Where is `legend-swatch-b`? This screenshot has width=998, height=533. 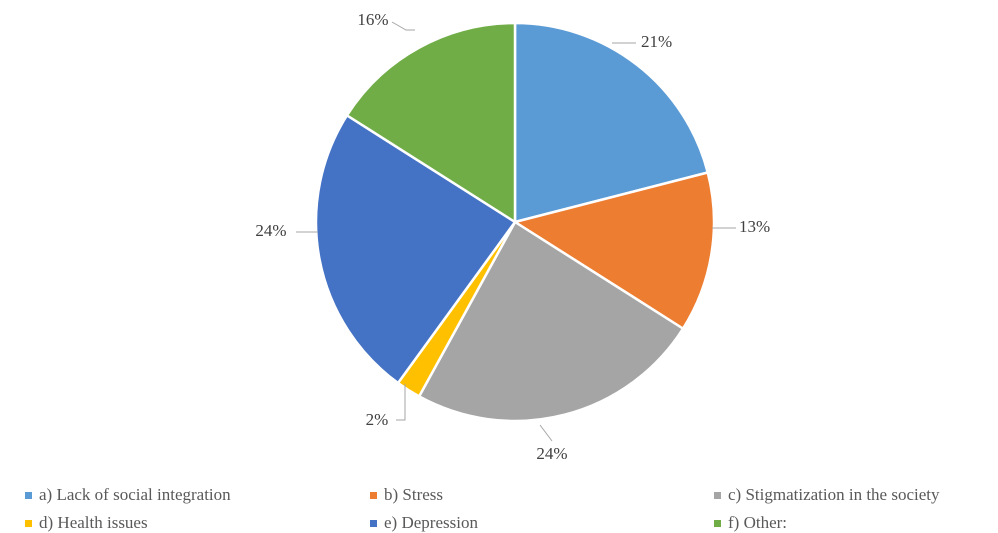 legend-swatch-b is located at coordinates (373, 495).